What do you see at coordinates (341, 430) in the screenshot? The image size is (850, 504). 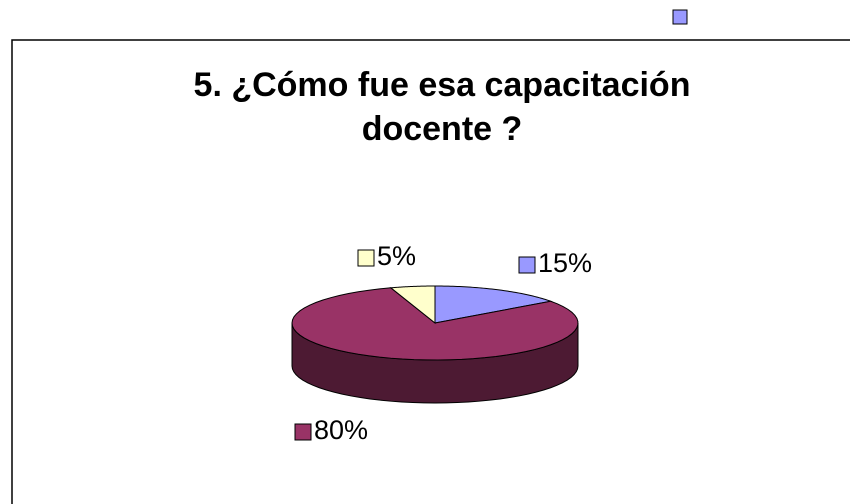 I see `data-label: 80%` at bounding box center [341, 430].